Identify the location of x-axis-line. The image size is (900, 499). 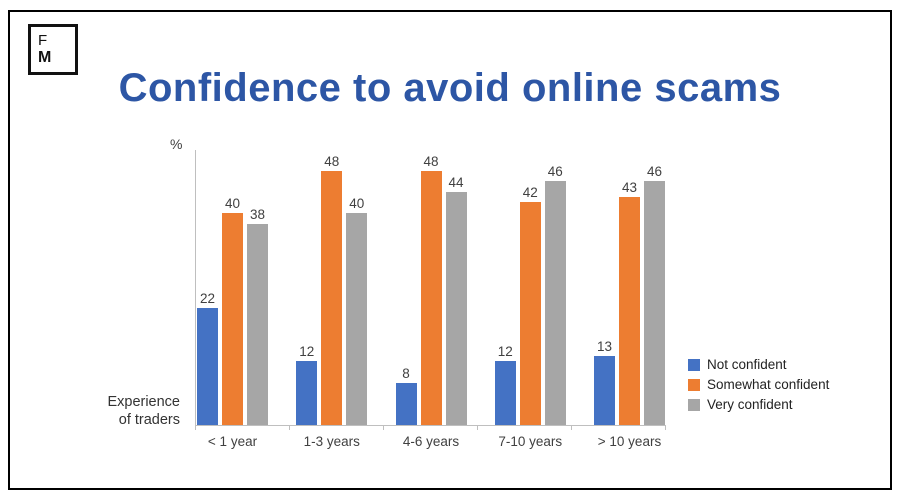
(430, 427).